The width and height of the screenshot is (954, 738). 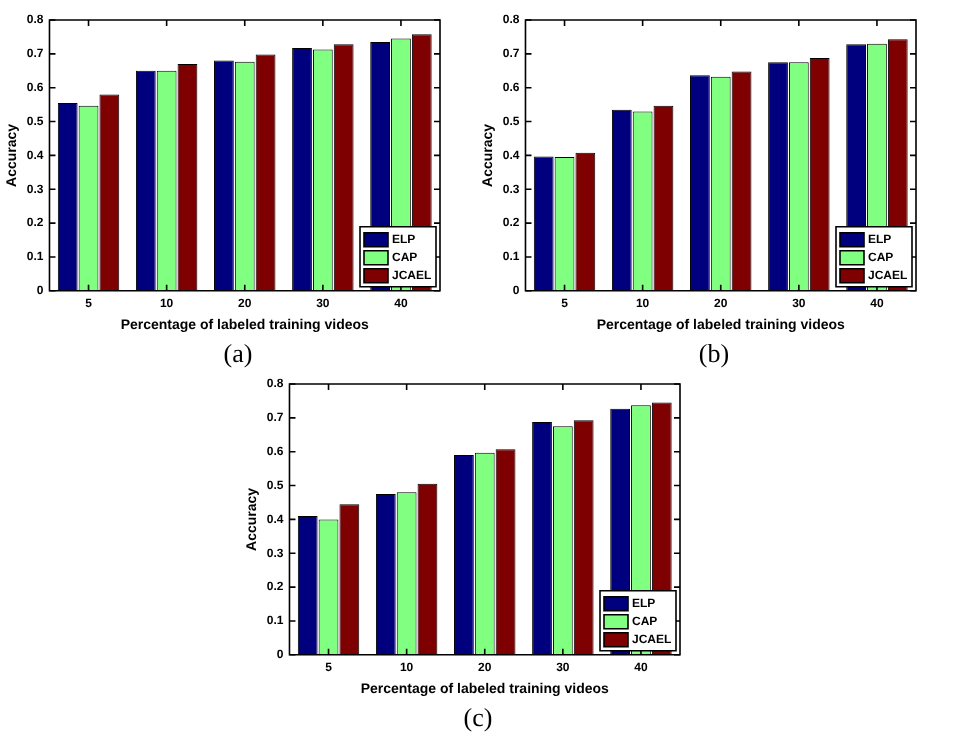 I want to click on text: (c), so click(x=478, y=718).